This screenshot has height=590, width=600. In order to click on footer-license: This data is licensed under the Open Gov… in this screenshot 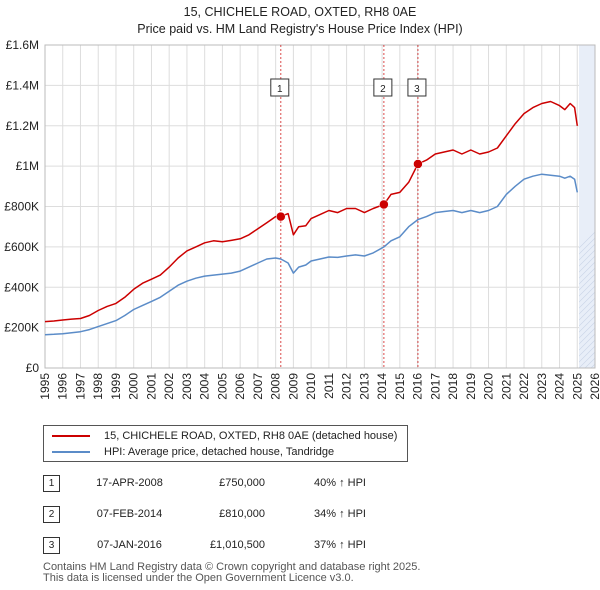, I will do `click(198, 578)`.